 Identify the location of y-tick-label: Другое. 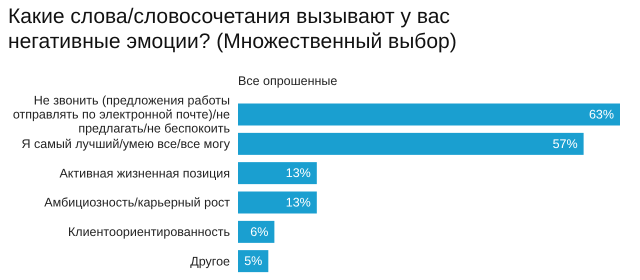
(210, 261).